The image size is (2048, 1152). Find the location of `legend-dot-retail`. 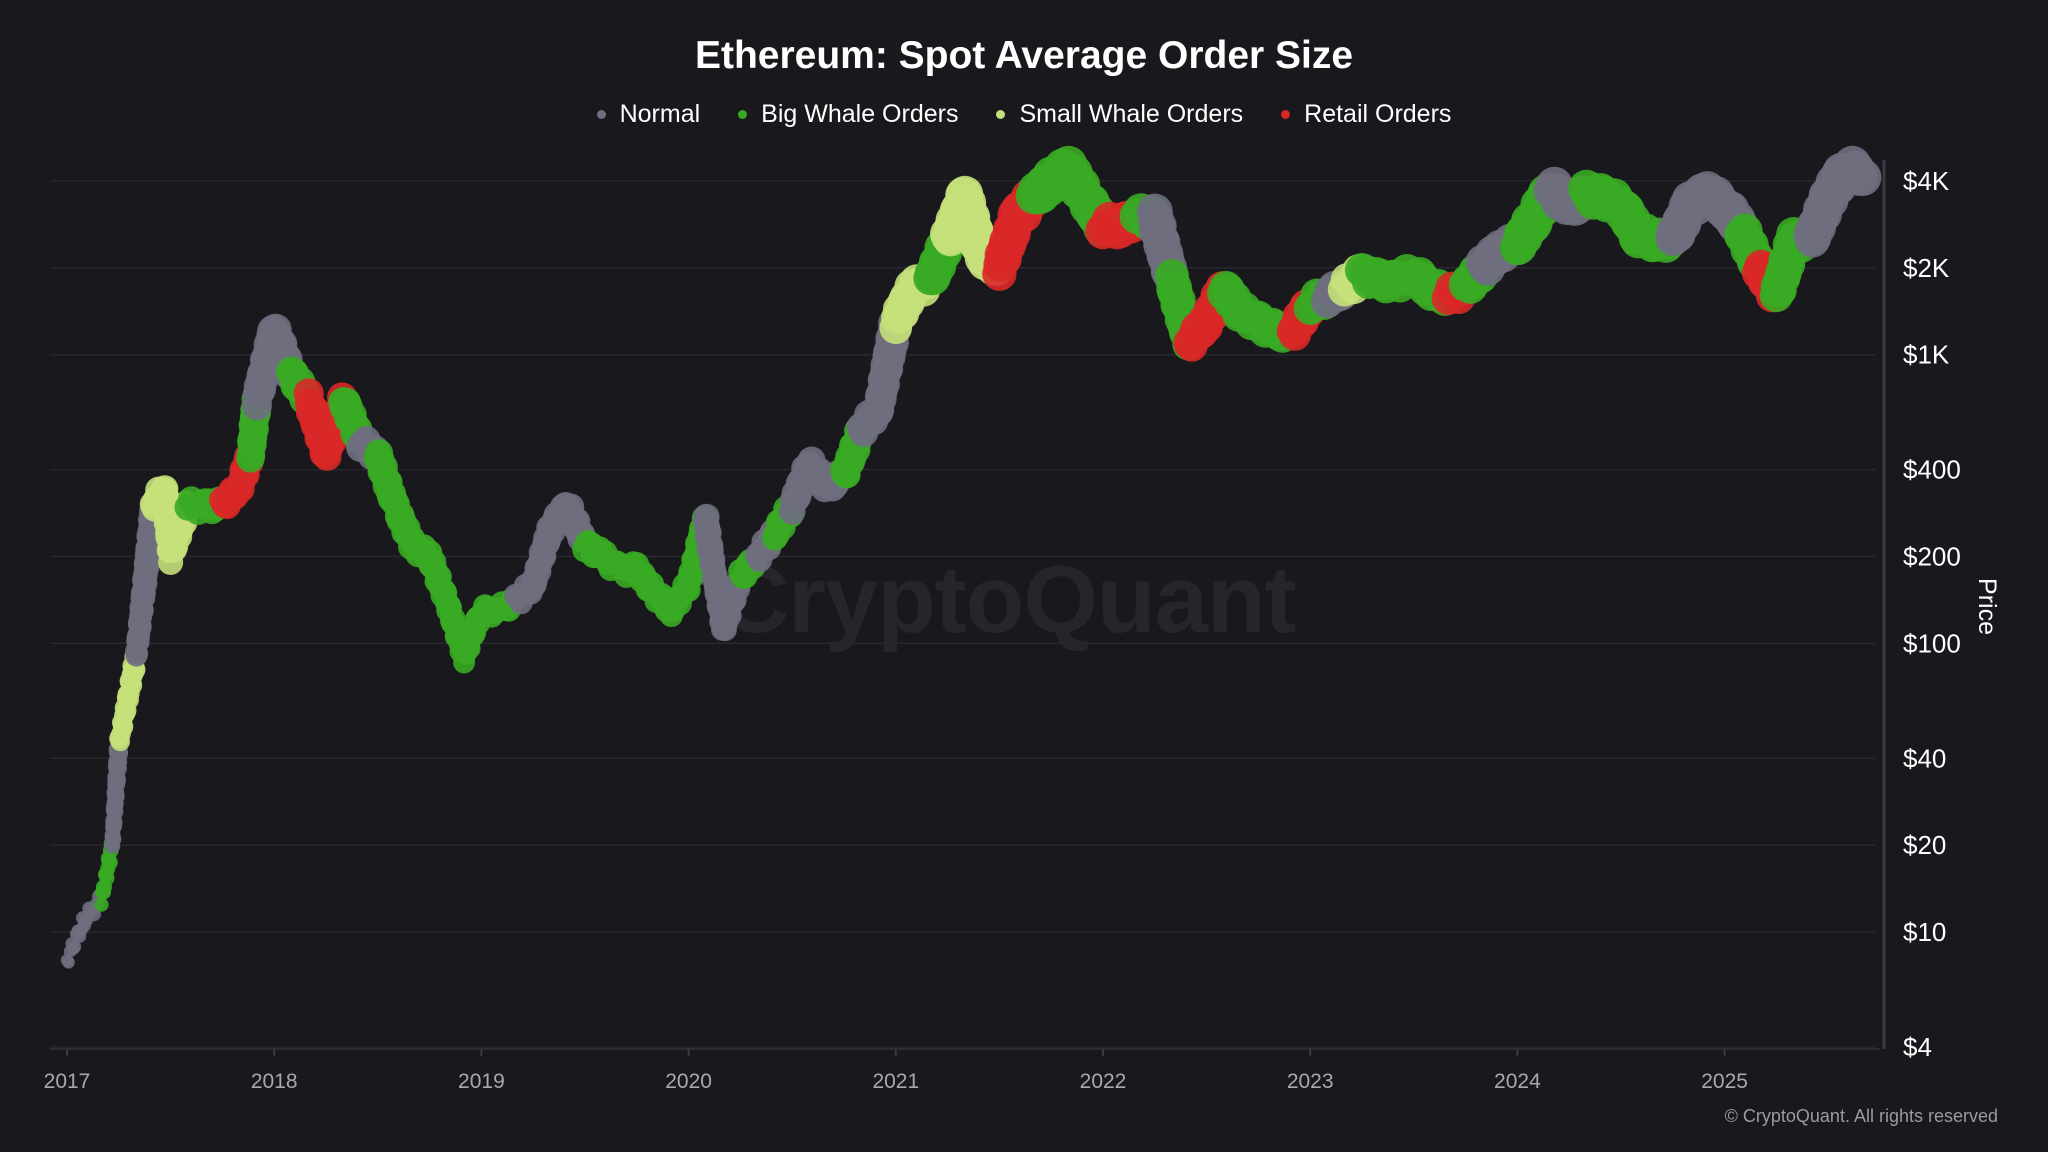

legend-dot-retail is located at coordinates (1286, 114).